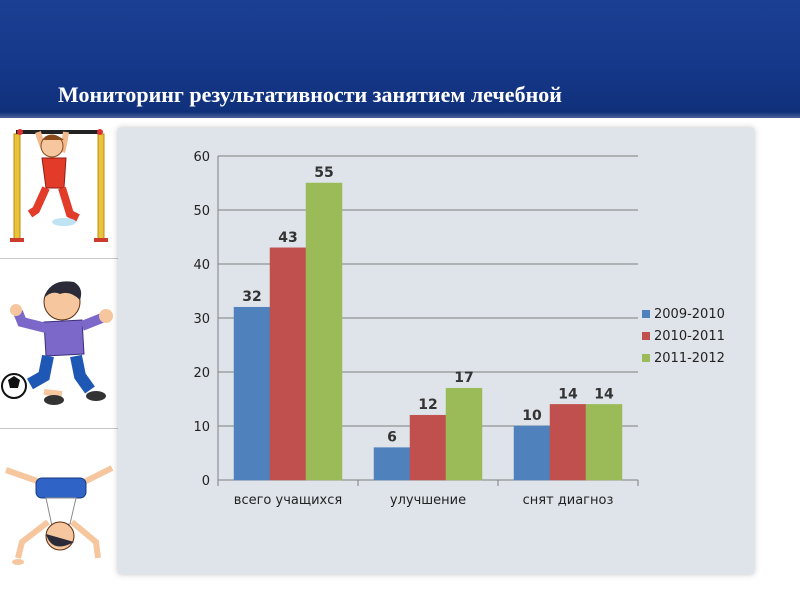  Describe the element at coordinates (287, 238) in the screenshot. I see `data-label: 43` at that location.